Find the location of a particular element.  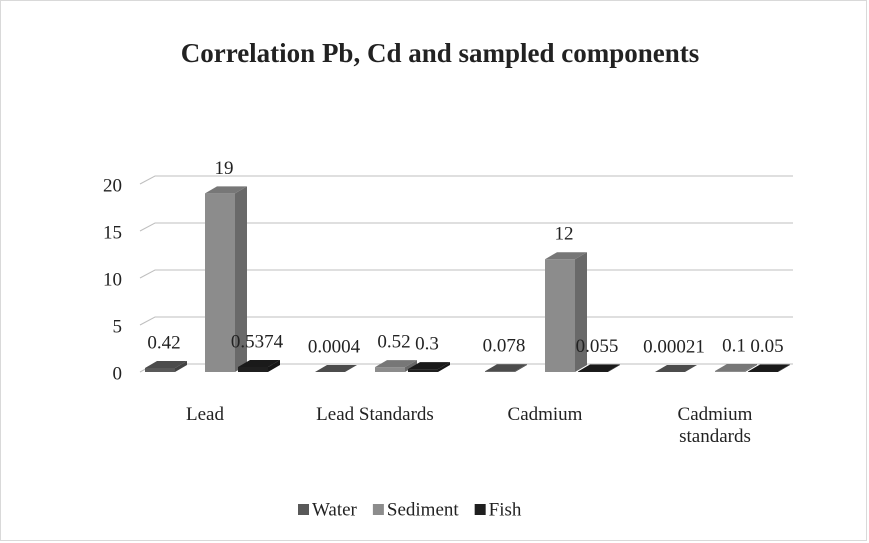

data-label: 0.05 is located at coordinates (766, 346).